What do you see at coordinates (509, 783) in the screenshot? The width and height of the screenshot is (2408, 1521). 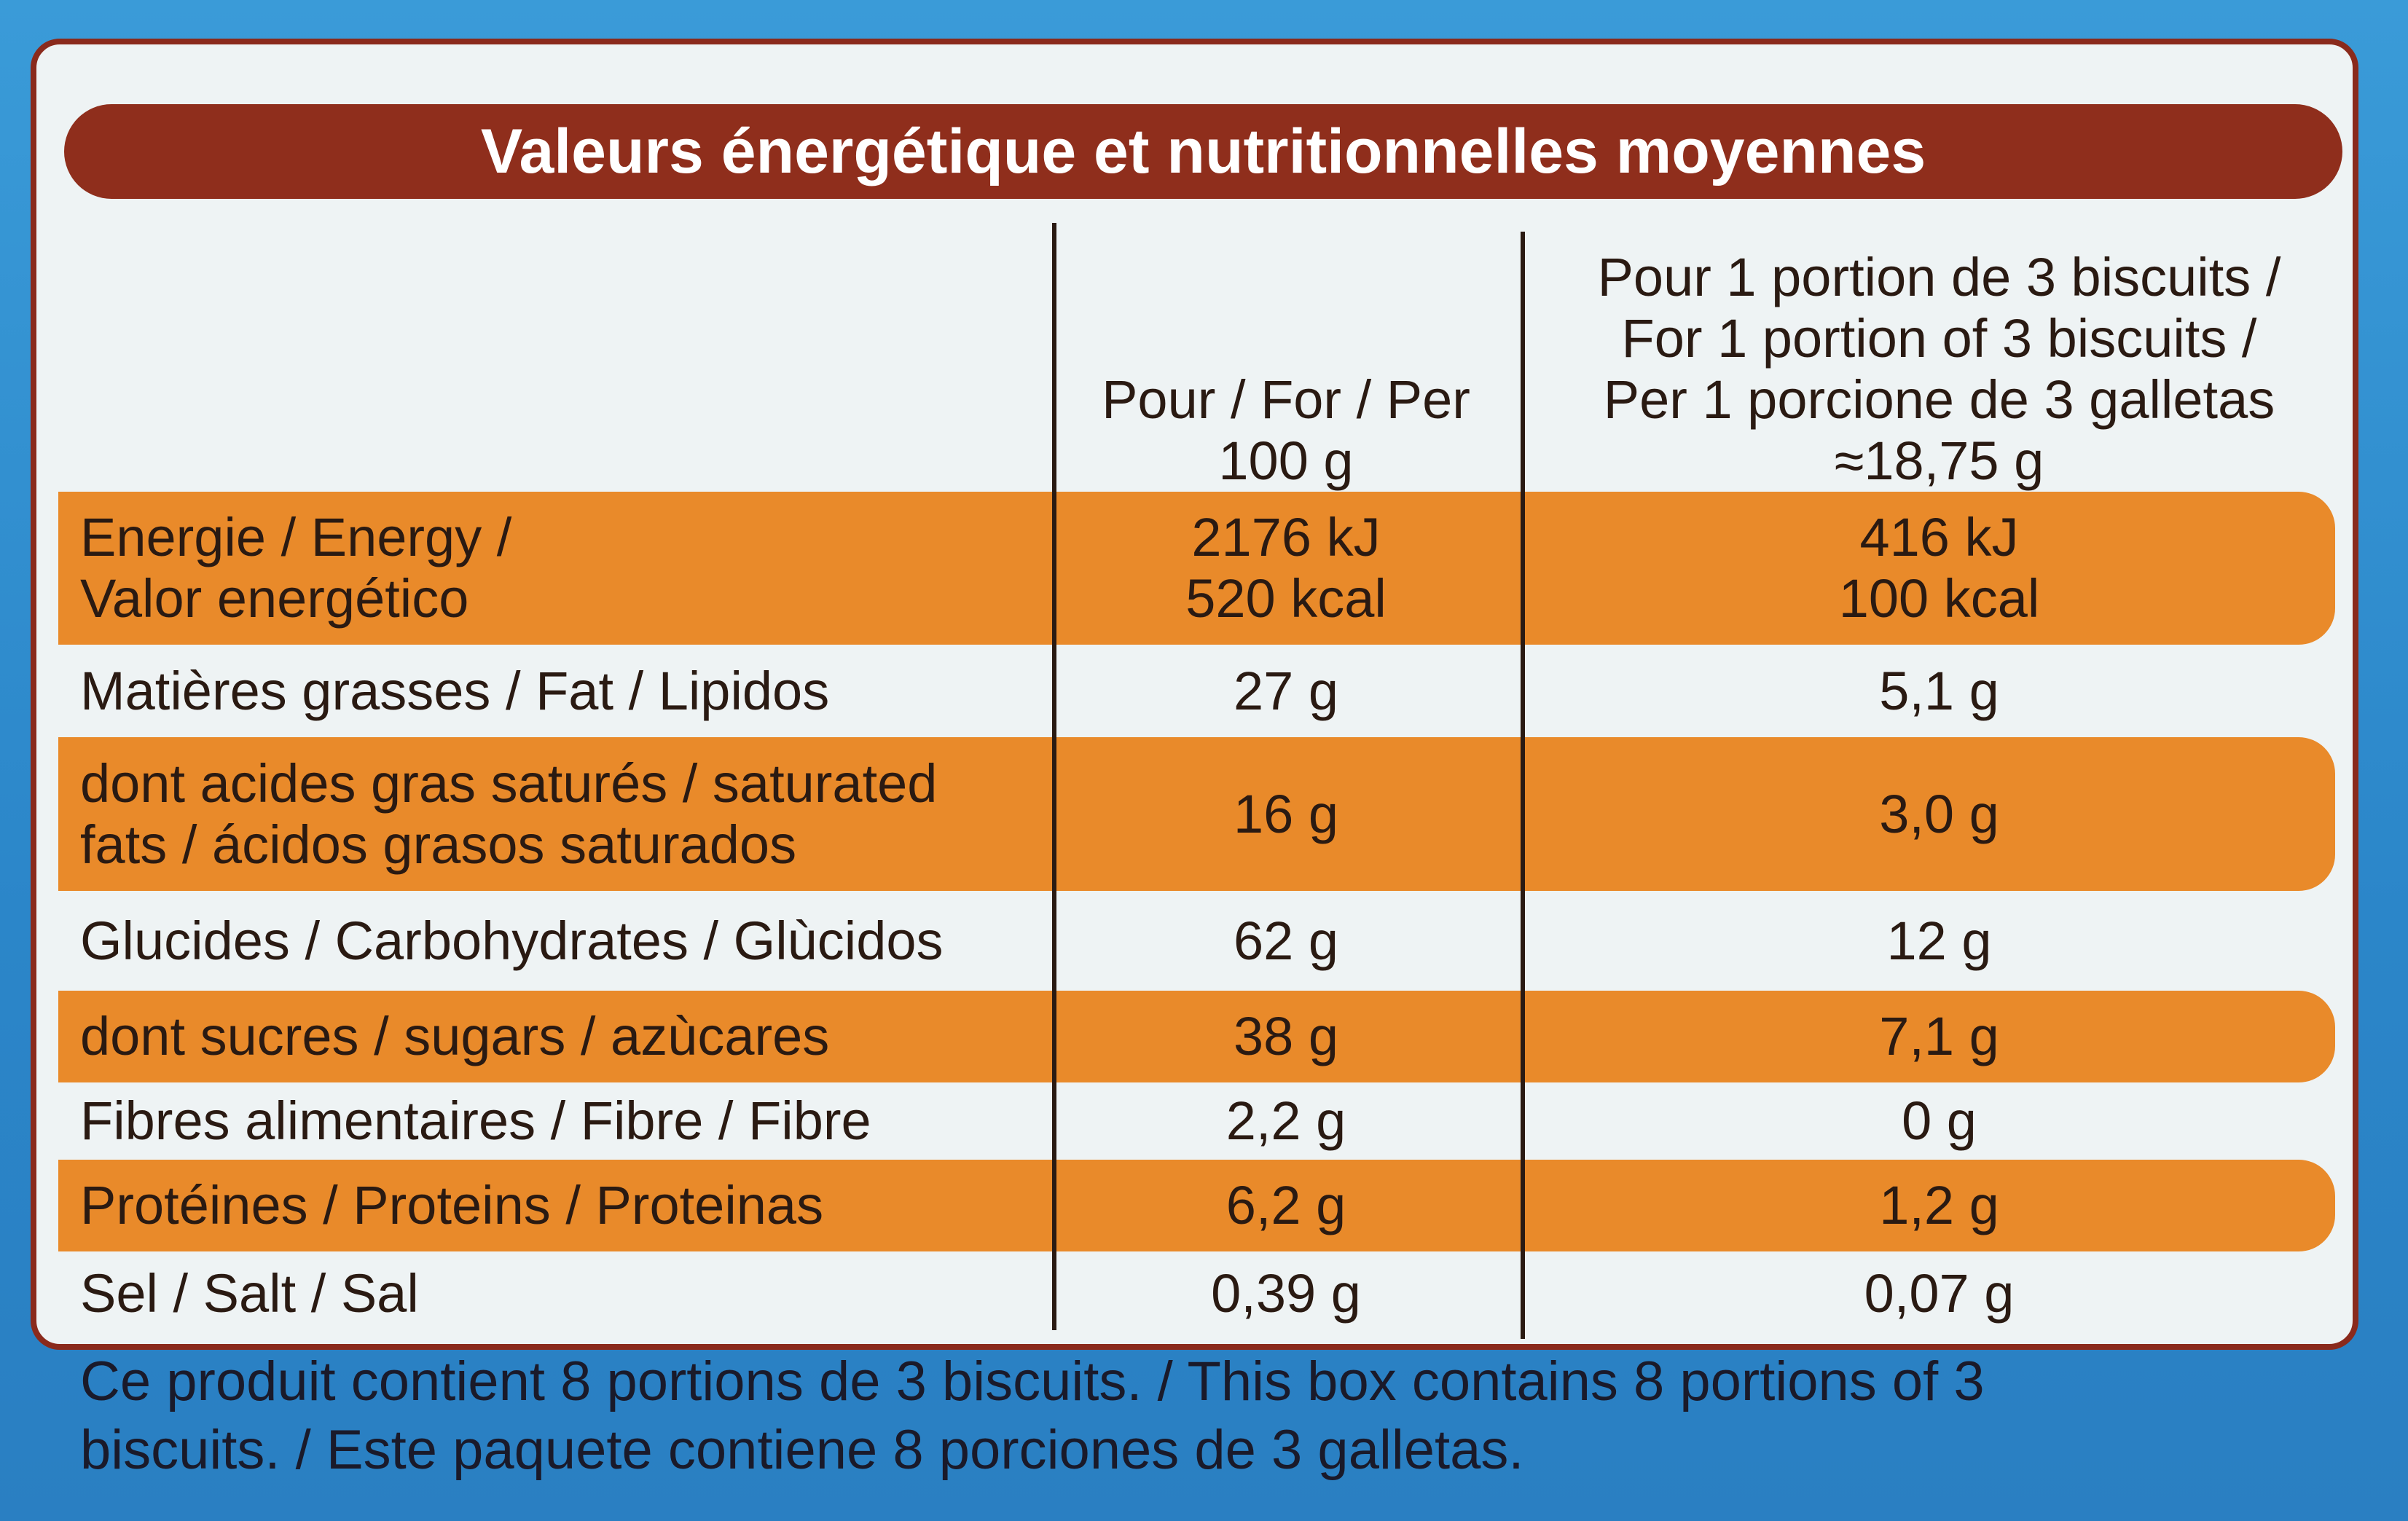 I see `cell-line: dont acides gras saturés / saturated` at bounding box center [509, 783].